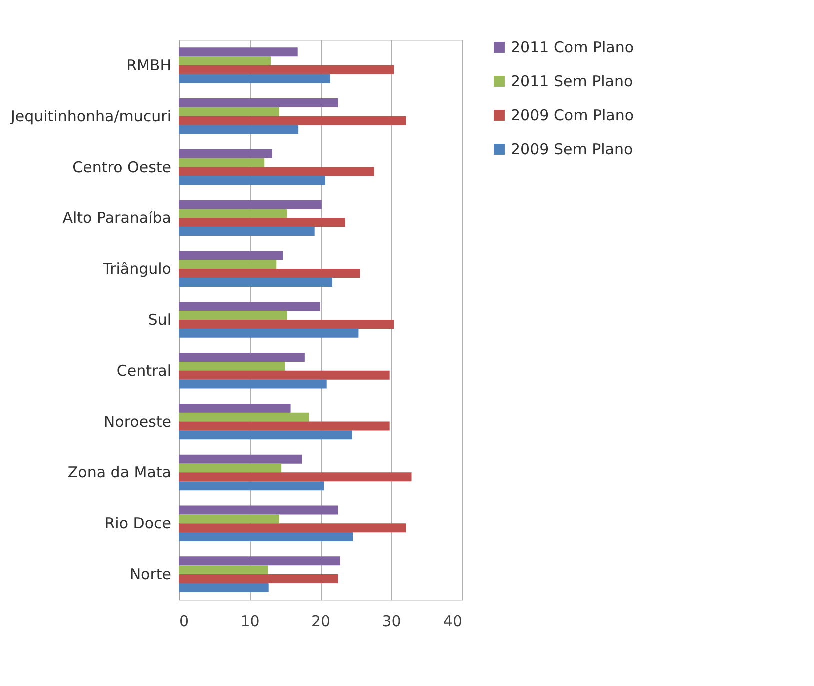 This screenshot has width=814, height=686. What do you see at coordinates (321, 621) in the screenshot?
I see `x-tick-label: 20` at bounding box center [321, 621].